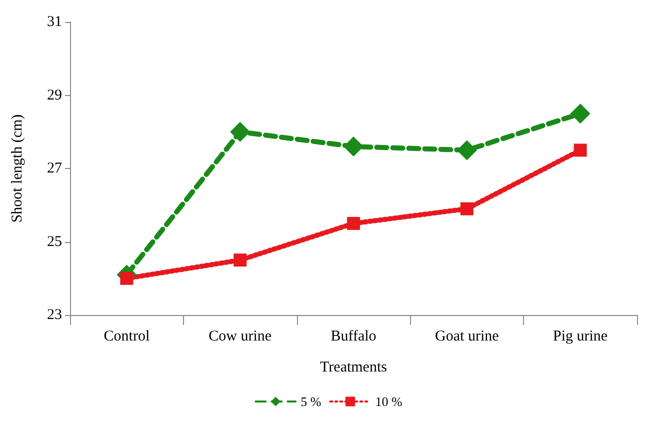 The width and height of the screenshot is (657, 425). Describe the element at coordinates (240, 336) in the screenshot. I see `x-tick-label: Cow urine` at that location.